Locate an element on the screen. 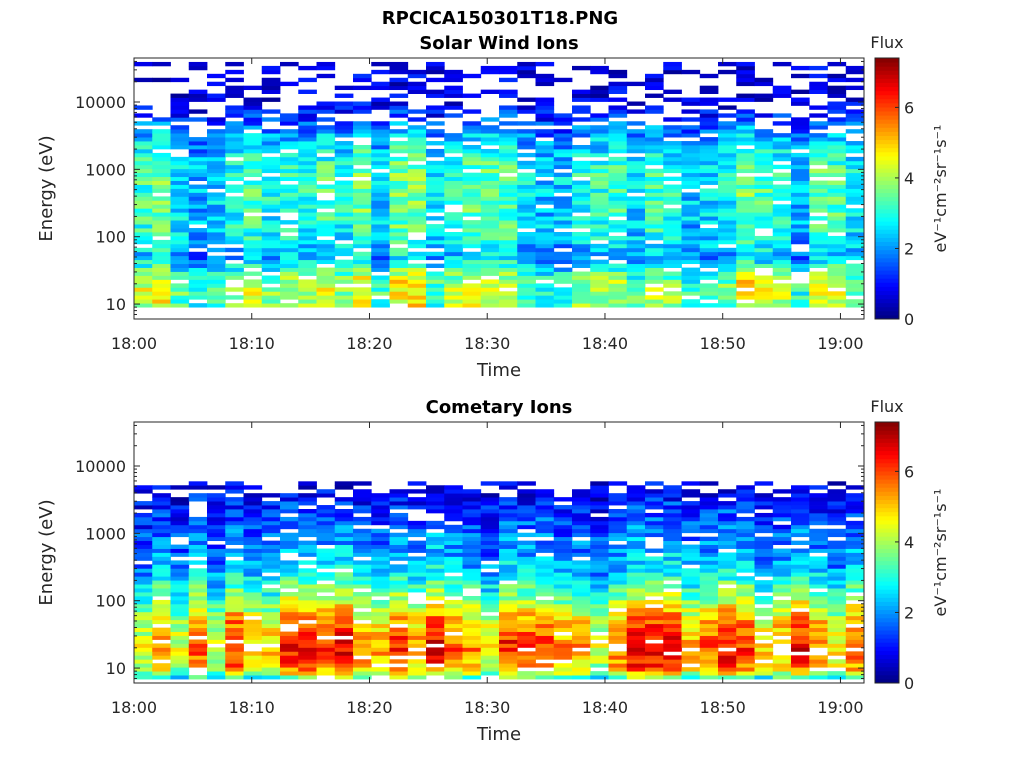 This screenshot has height=768, width=1024. colorbar-title: Flux is located at coordinates (886, 406).